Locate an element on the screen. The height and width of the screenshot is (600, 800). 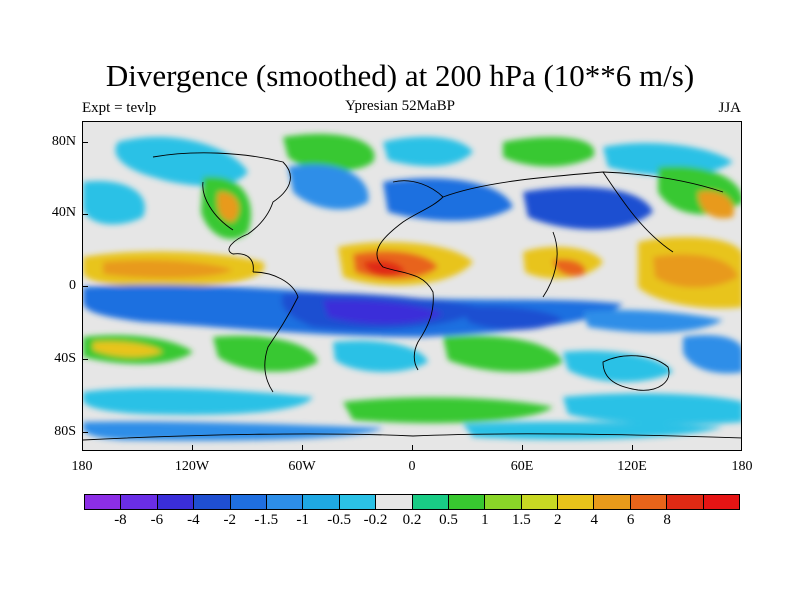
colorbar-label: -2 is located at coordinates (230, 520).